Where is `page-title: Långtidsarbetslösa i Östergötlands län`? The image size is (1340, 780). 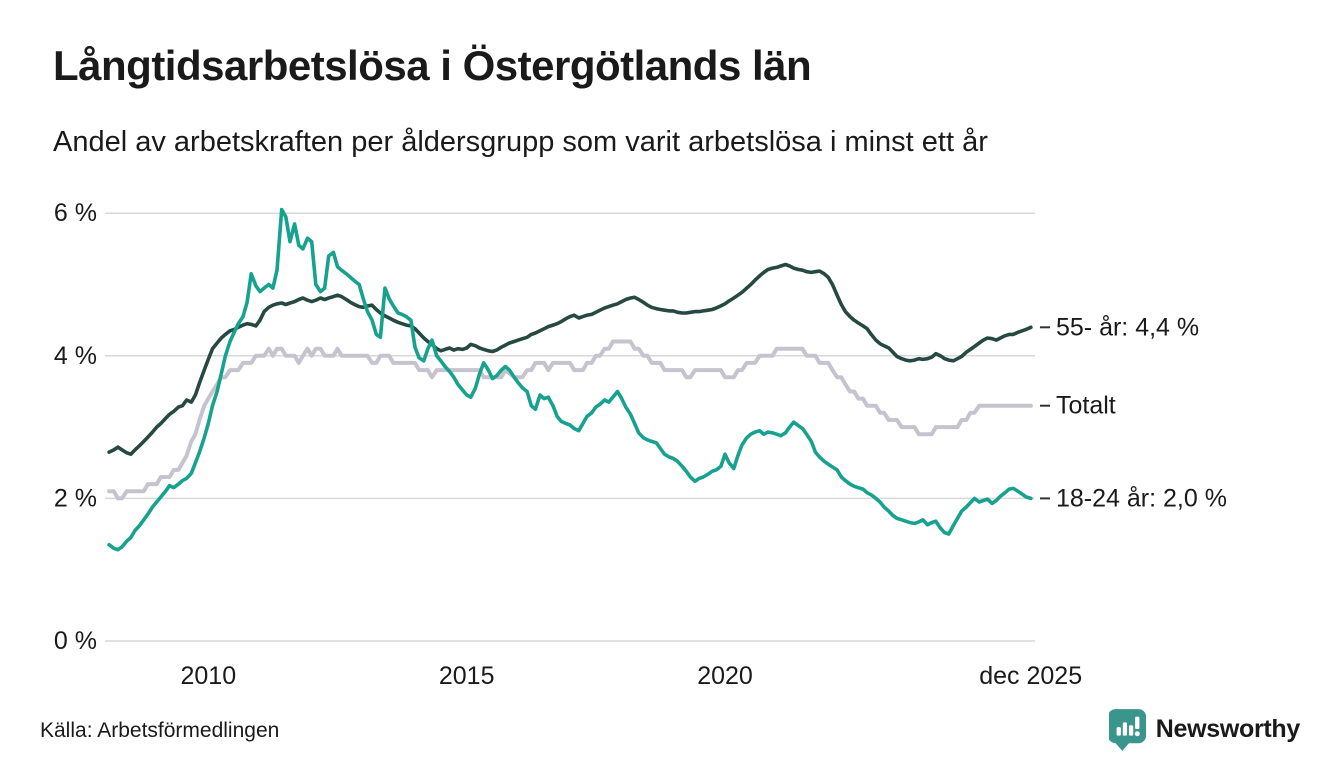
page-title: Långtidsarbetslösa i Östergötlands län is located at coordinates (432, 65).